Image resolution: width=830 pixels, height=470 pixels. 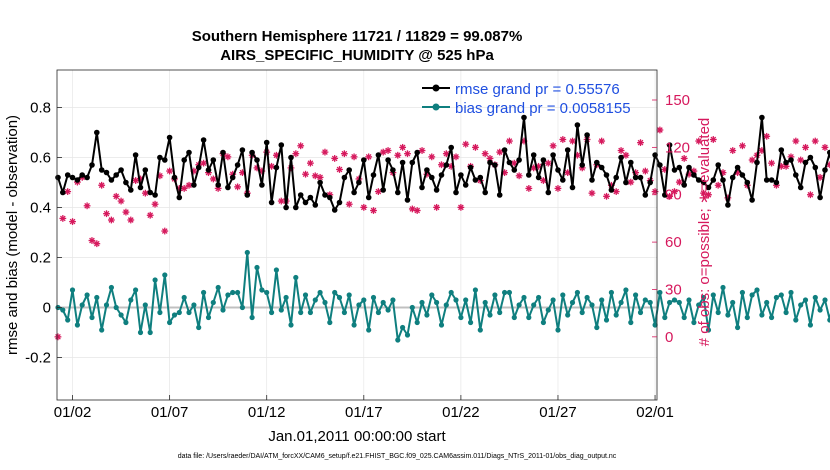 I want to click on y-right-tick-label: 120, so click(x=677, y=147).